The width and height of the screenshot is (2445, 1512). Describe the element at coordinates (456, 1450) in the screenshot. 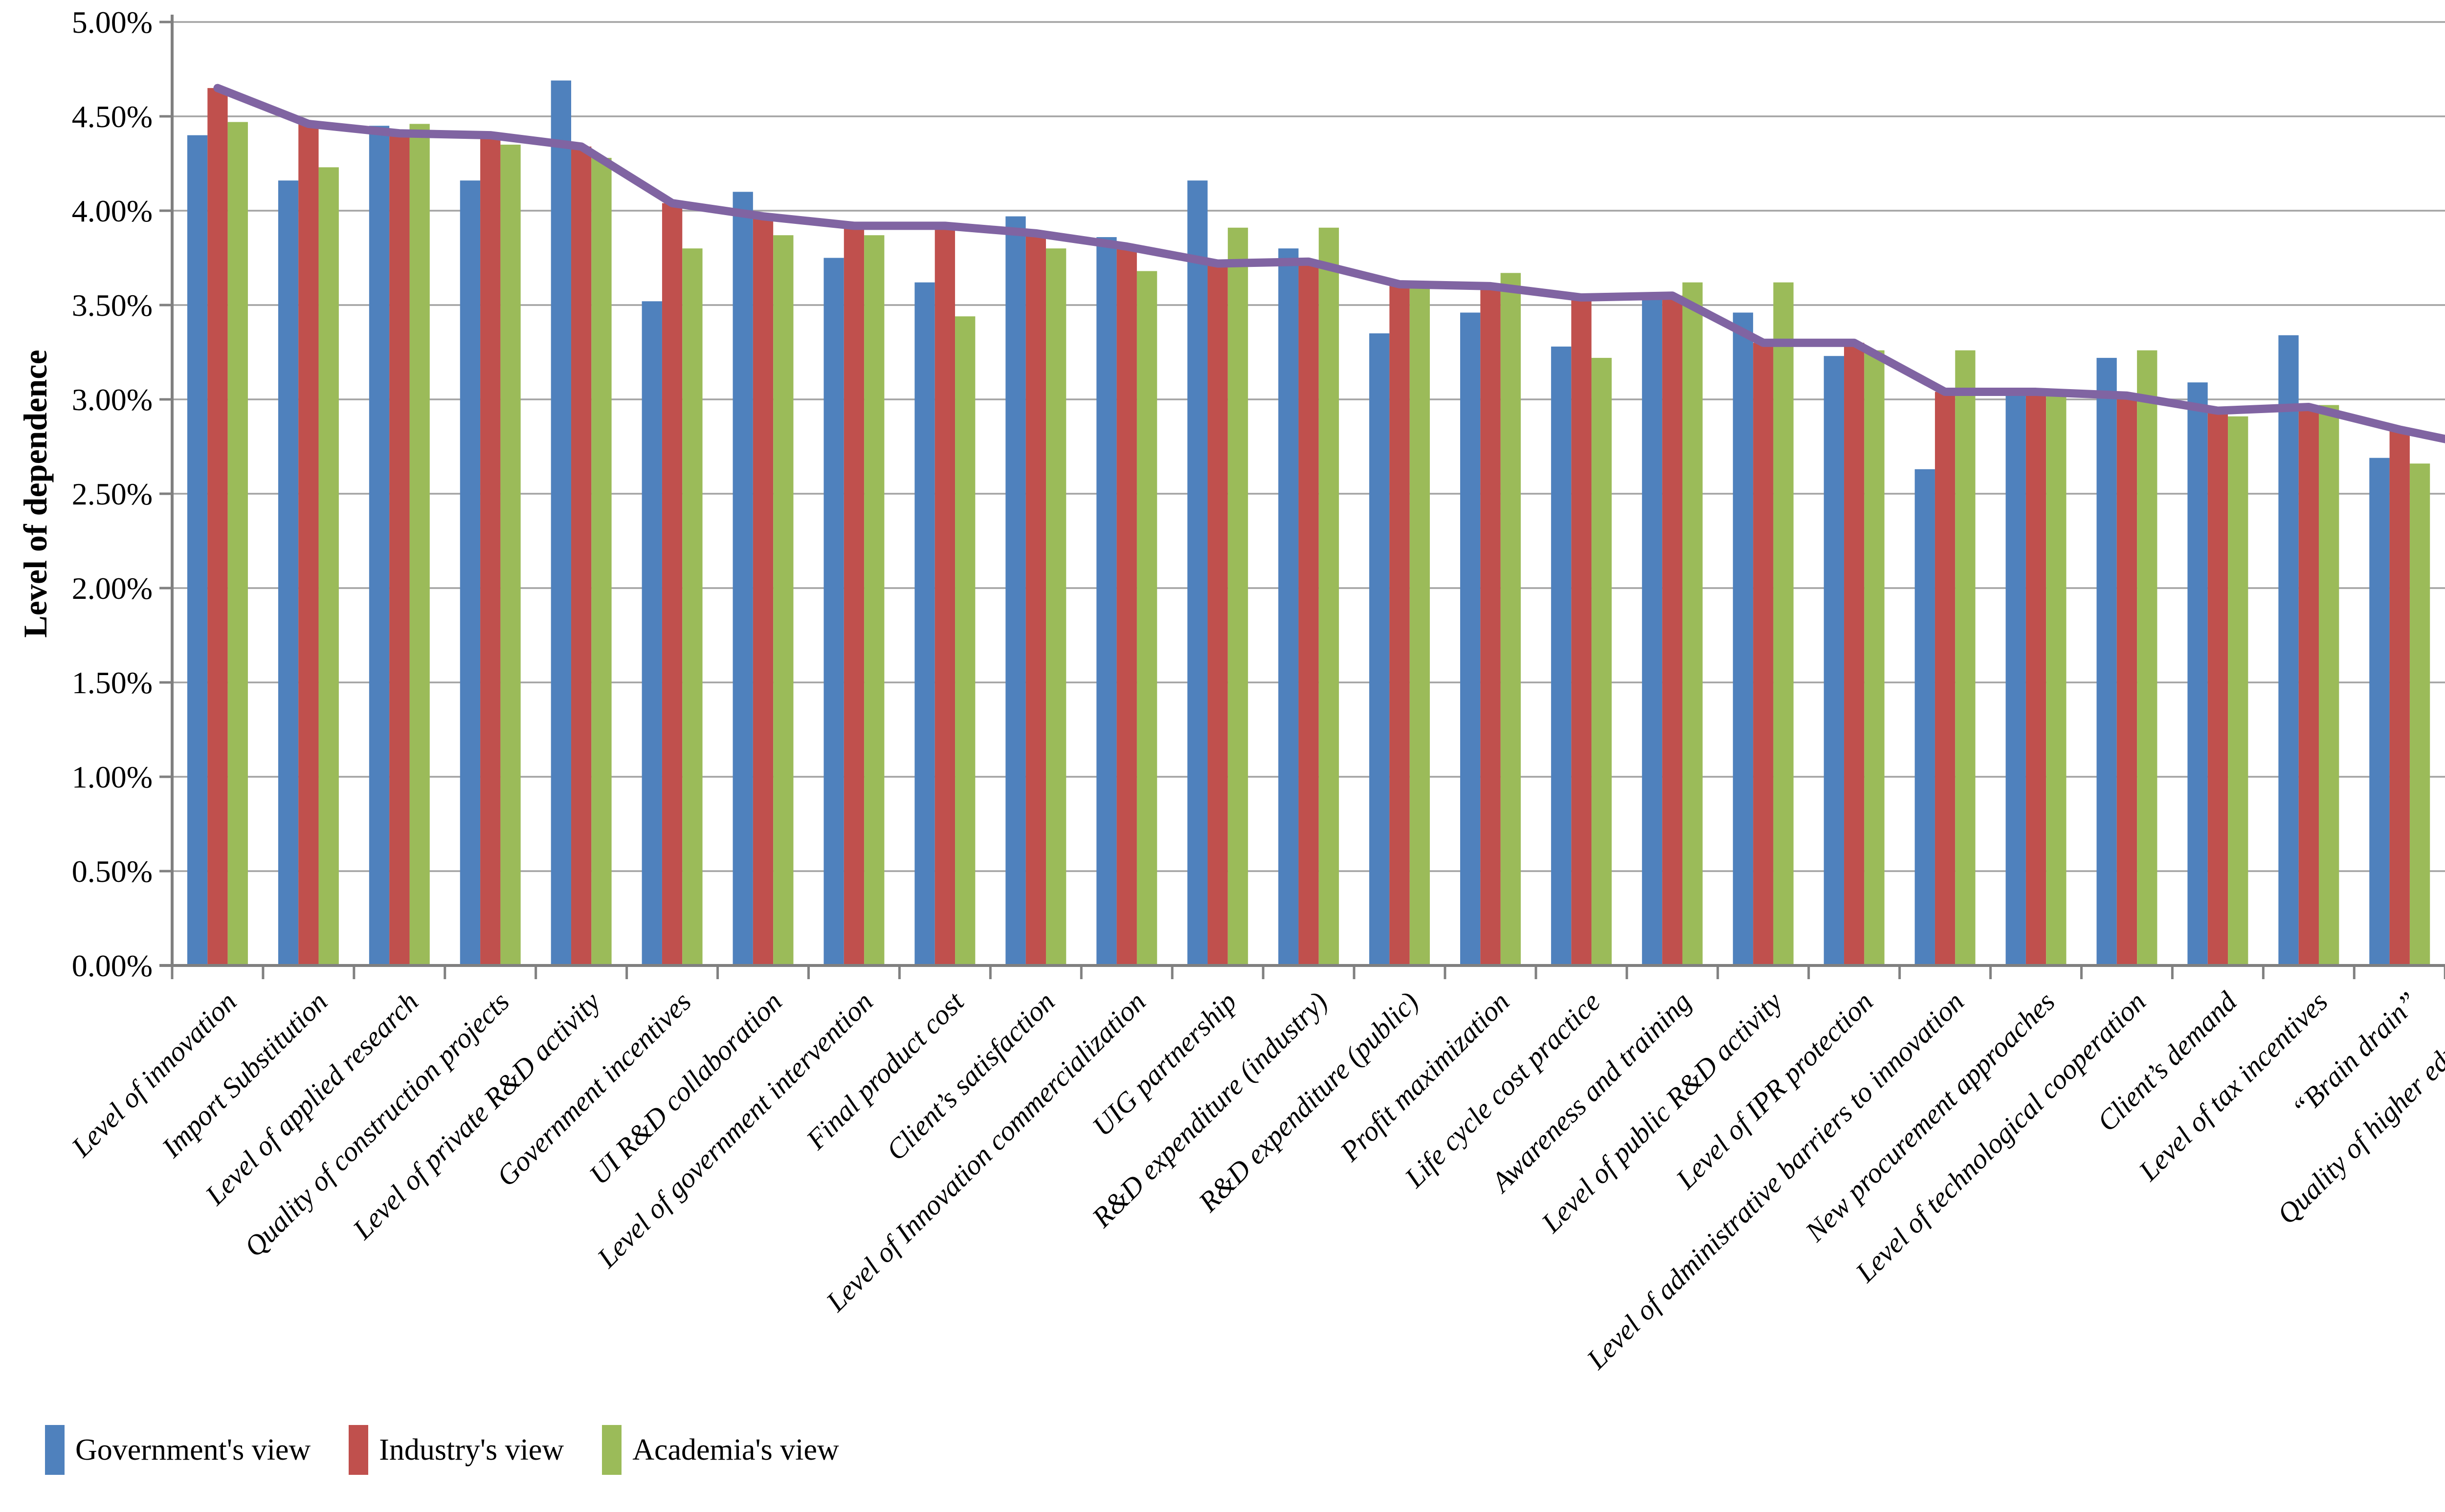

I see `legend-item: Industry's view` at that location.